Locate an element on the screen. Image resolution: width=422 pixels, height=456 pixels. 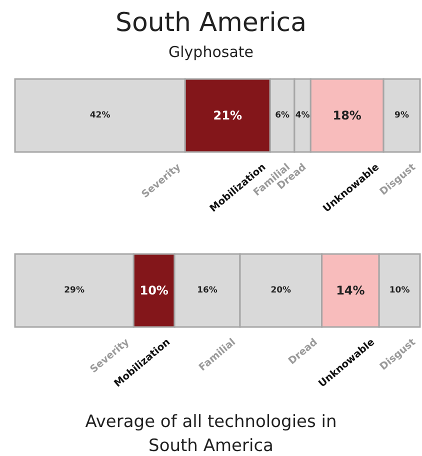
data-label: 16% is located at coordinates (207, 291).